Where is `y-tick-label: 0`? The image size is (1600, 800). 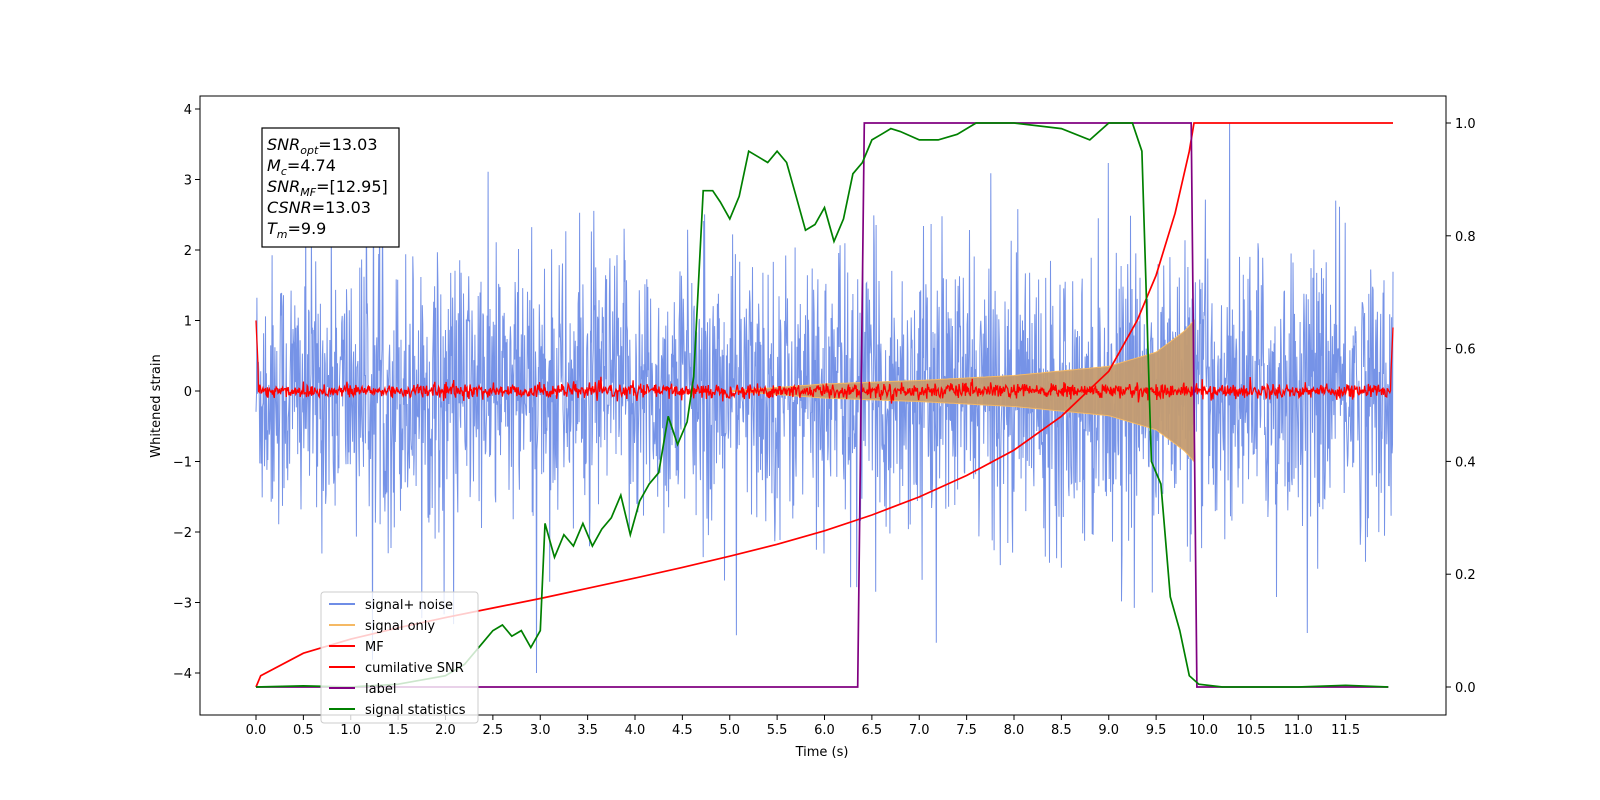
y-tick-label: 0 is located at coordinates (188, 392).